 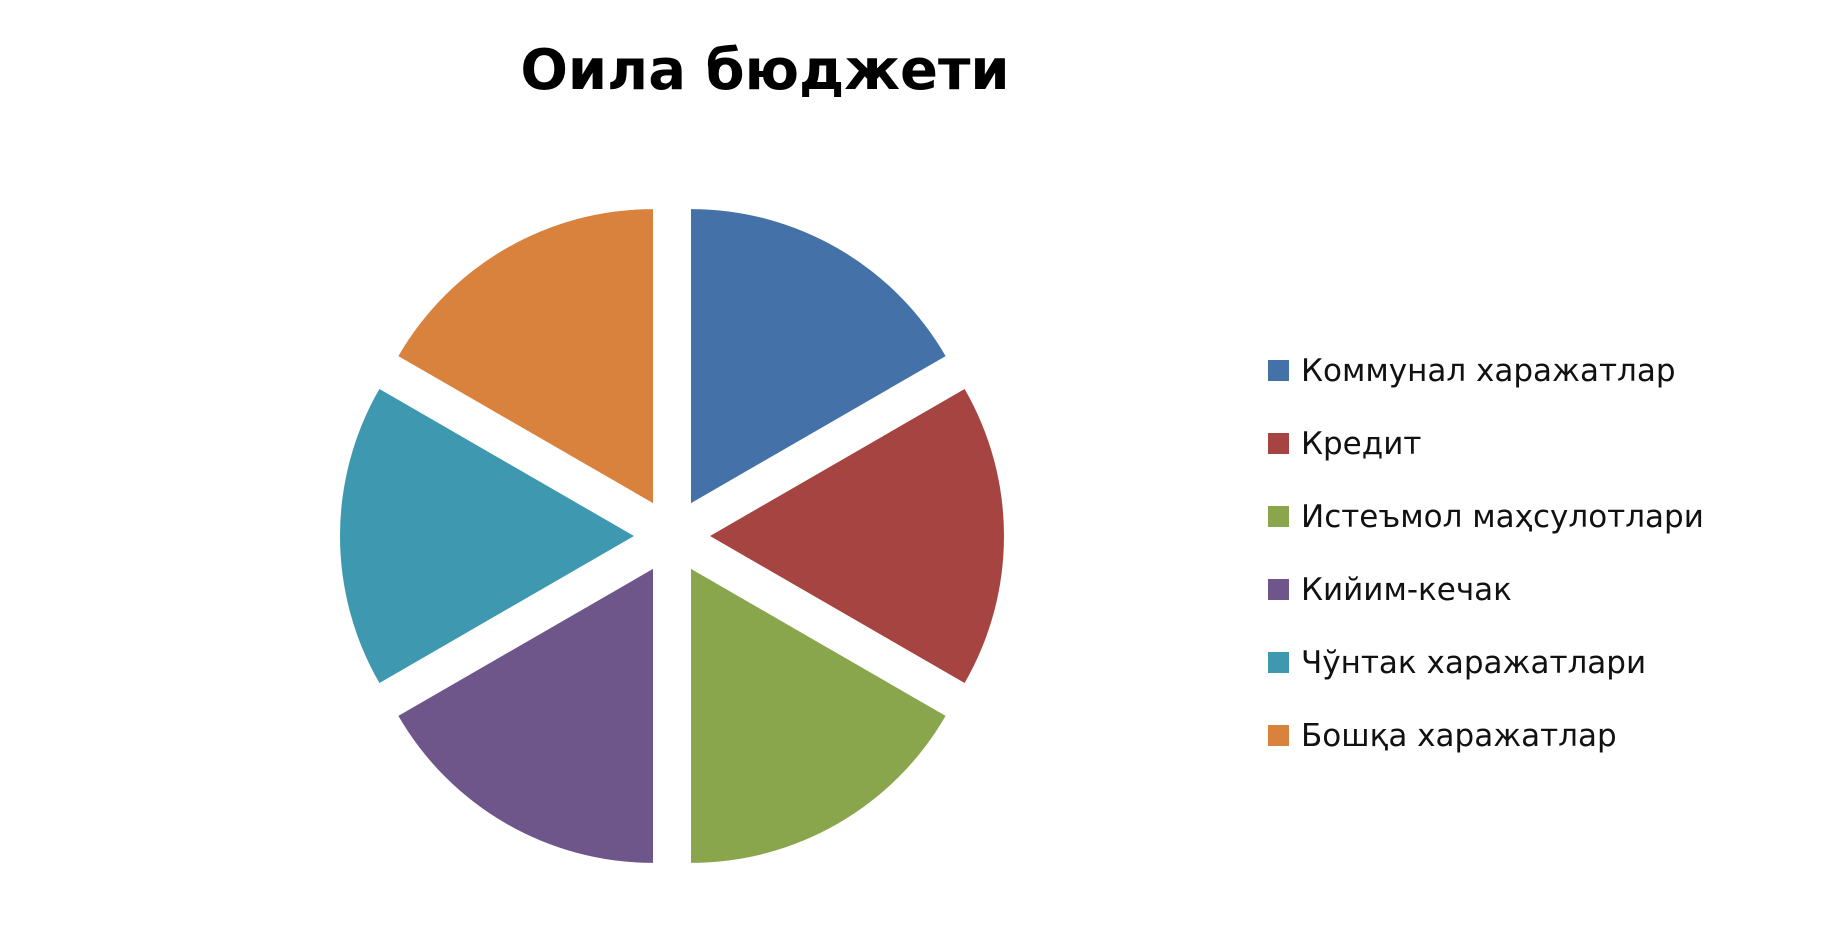 I want to click on chart-title: Оила бюджети, so click(x=765, y=70).